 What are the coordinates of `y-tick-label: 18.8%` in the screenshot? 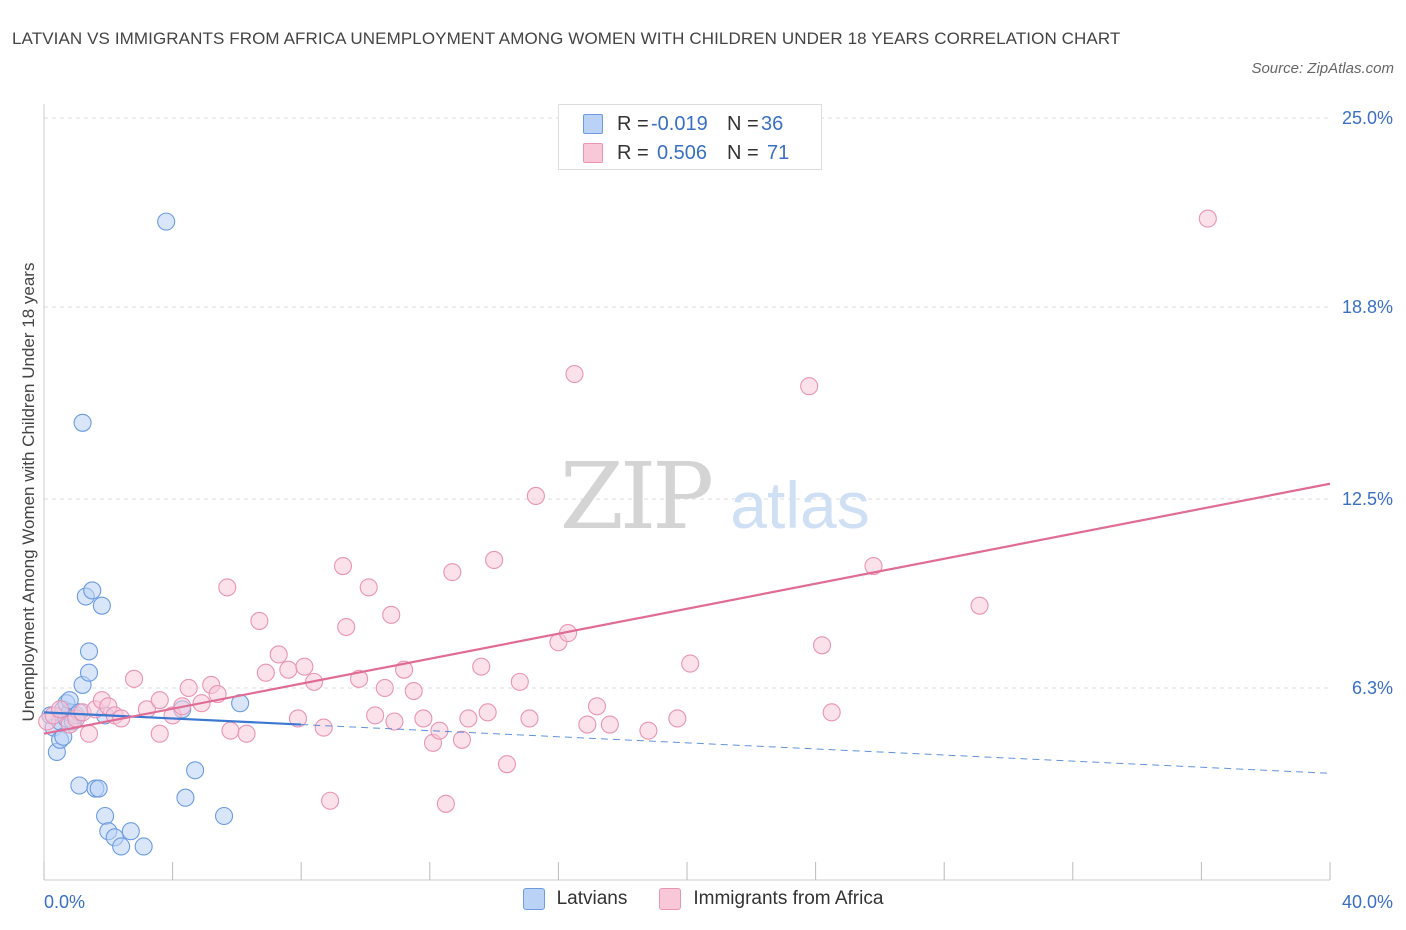 It's located at (1367, 307).